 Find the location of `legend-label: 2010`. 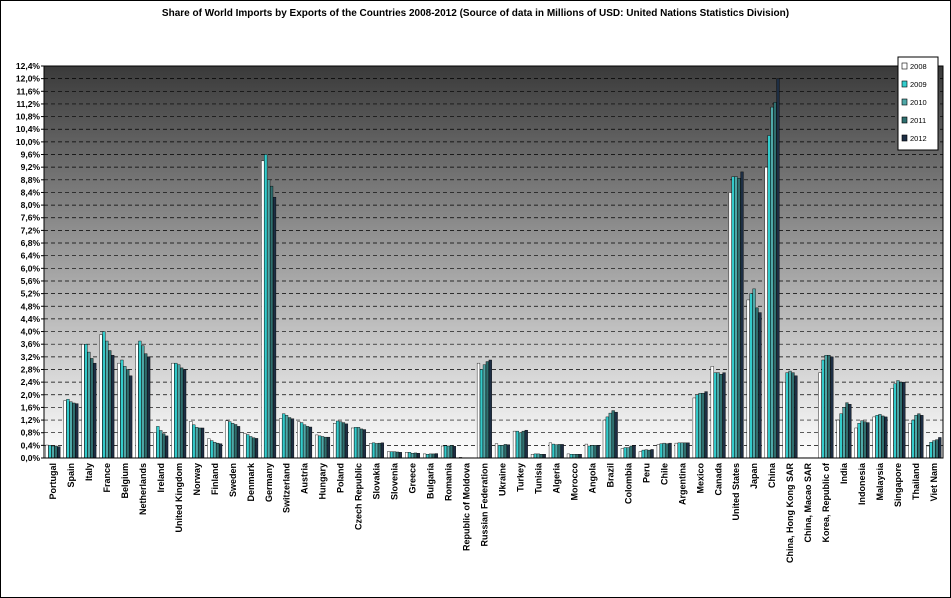

legend-label: 2010 is located at coordinates (918, 102).